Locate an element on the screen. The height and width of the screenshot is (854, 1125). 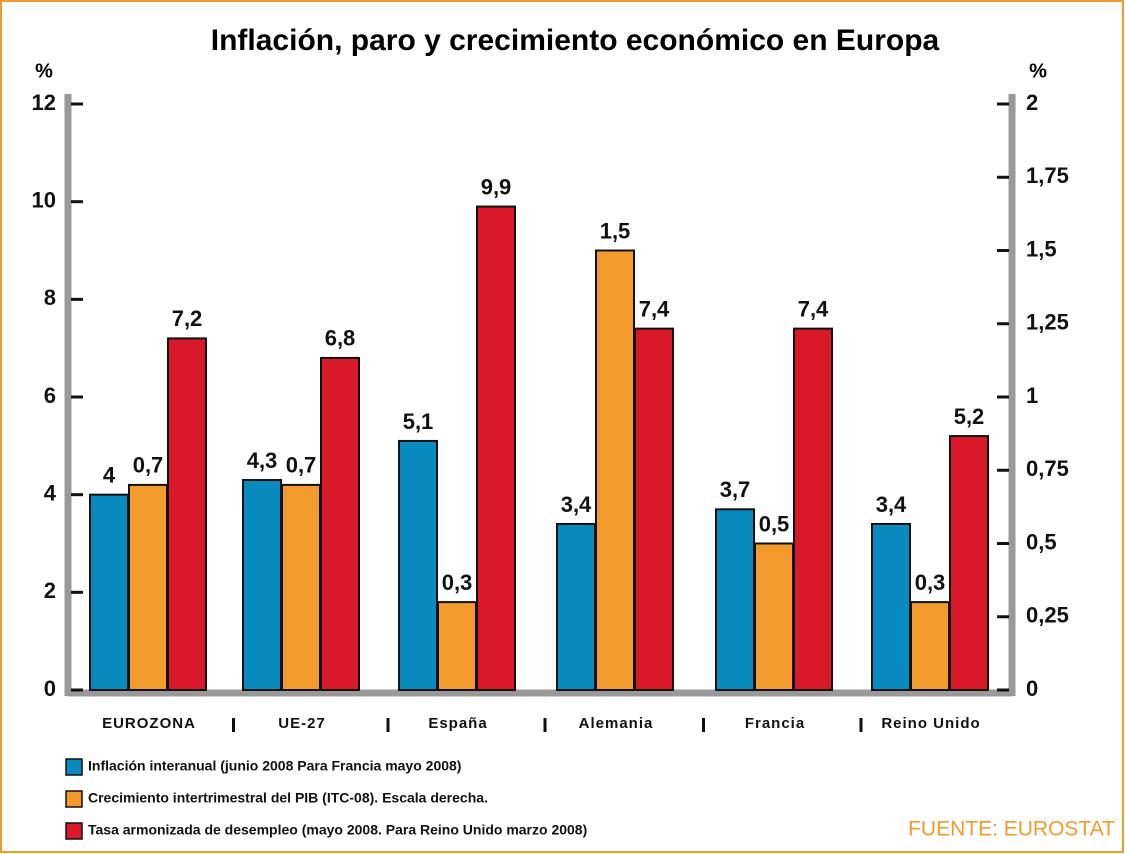
y2-tick-label: 2 is located at coordinates (1032, 102).